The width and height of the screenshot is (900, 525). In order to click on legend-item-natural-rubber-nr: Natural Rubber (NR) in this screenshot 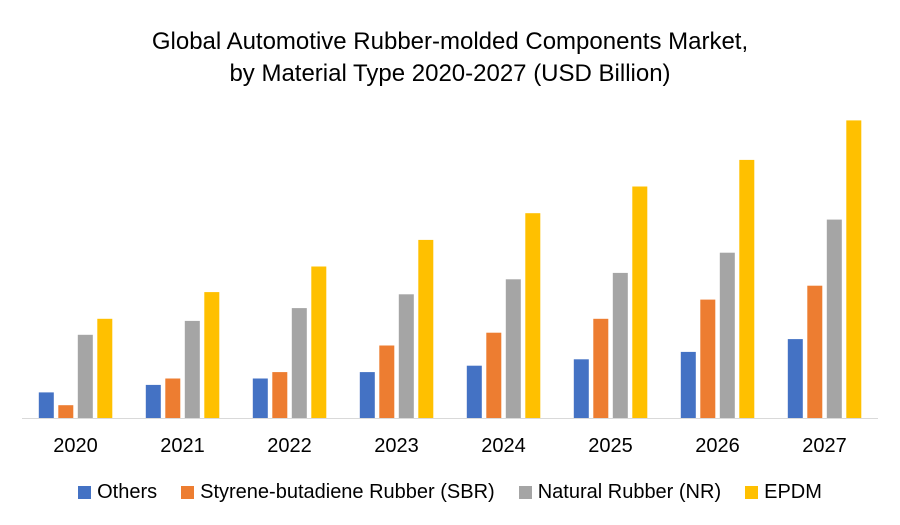, I will do `click(620, 492)`.